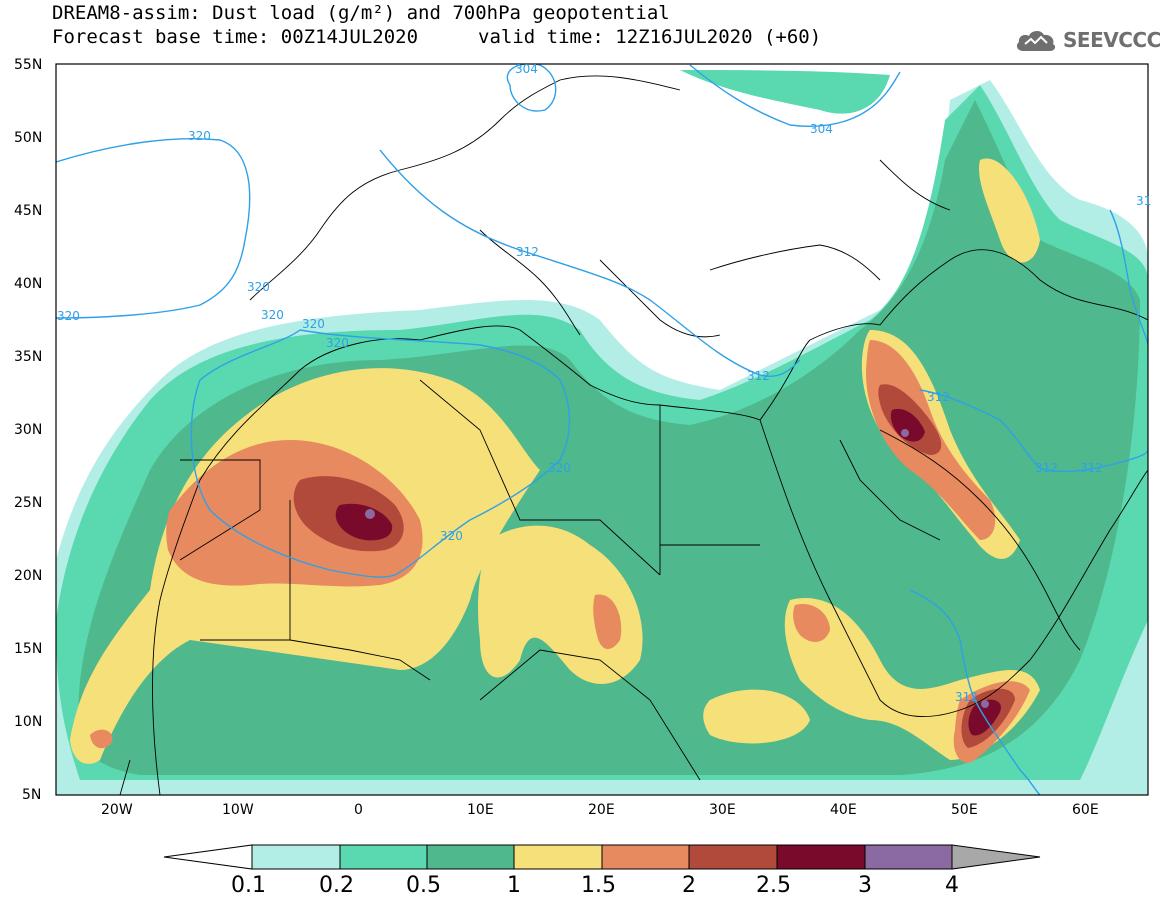  What do you see at coordinates (238, 810) in the screenshot?
I see `lon-label: 10W` at bounding box center [238, 810].